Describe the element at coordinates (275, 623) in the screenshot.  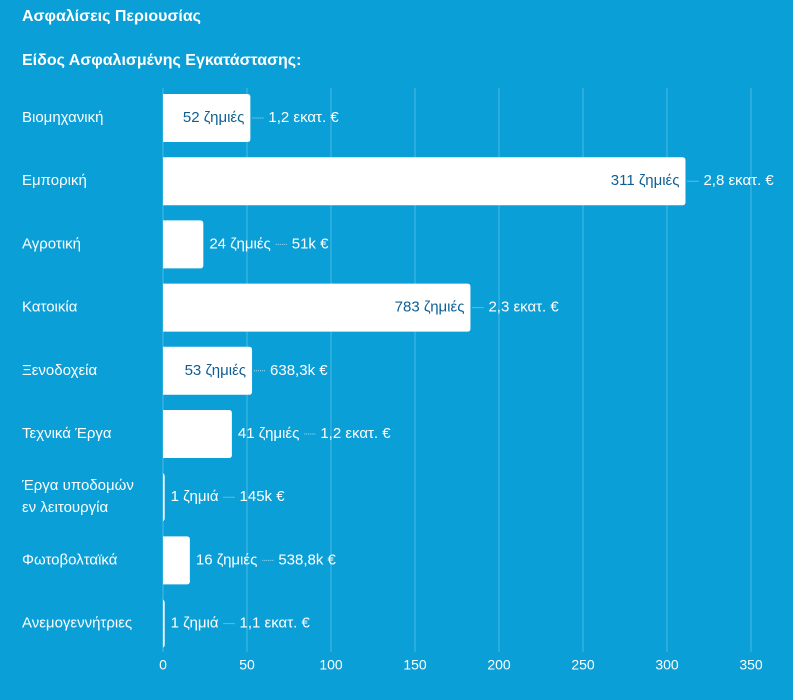
I see `amount-label: 1,1 εκατ. €` at that location.